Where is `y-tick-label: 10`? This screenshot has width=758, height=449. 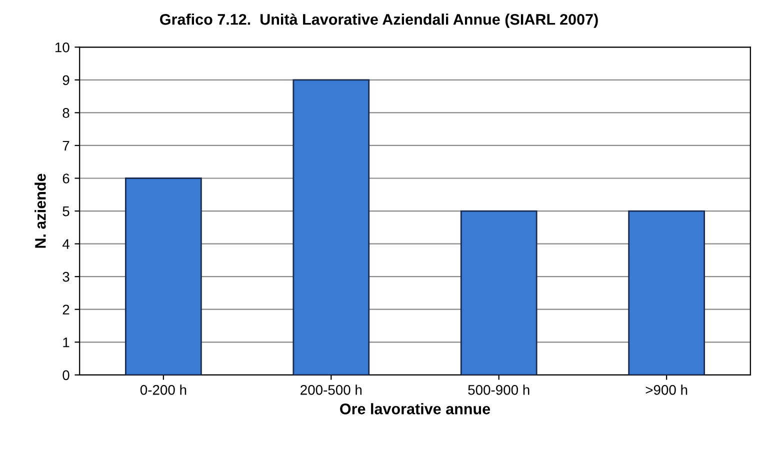 y-tick-label: 10 is located at coordinates (62, 47).